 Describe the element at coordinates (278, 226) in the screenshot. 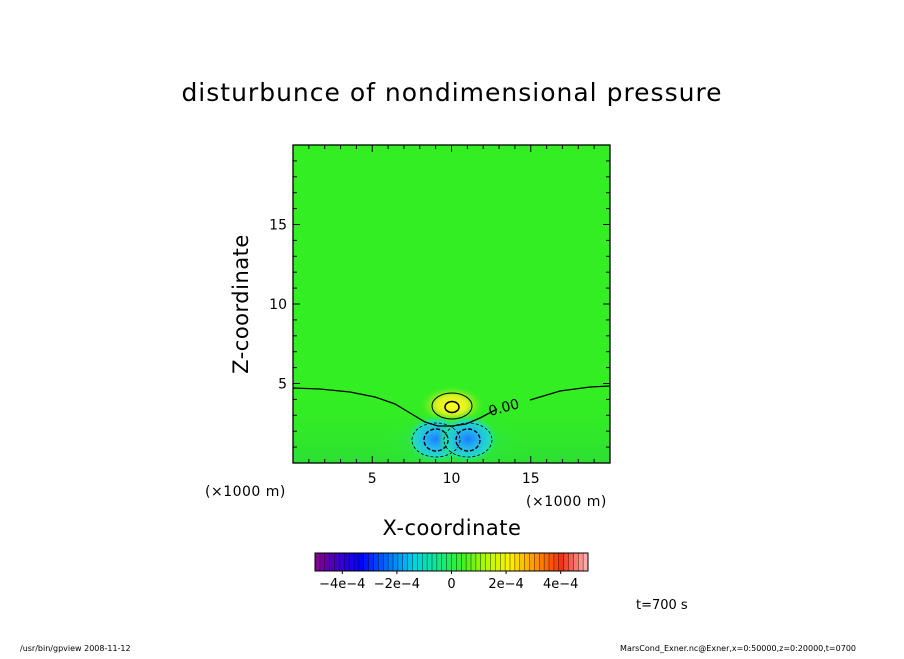

I see `z-tick-label: 15` at that location.